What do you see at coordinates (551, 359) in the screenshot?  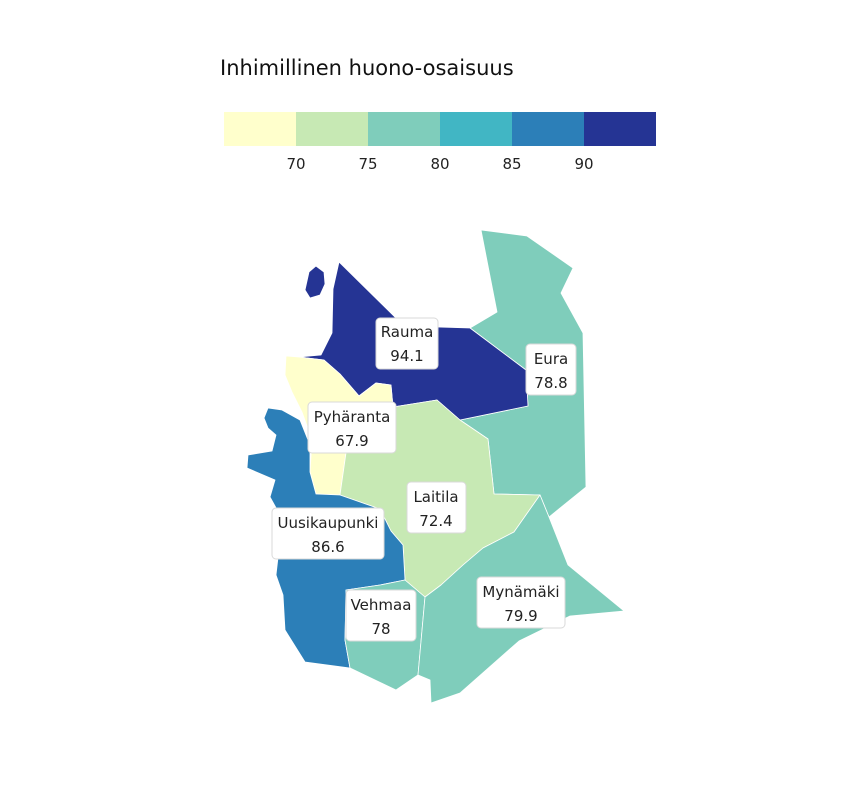 I see `region-name: Eura` at bounding box center [551, 359].